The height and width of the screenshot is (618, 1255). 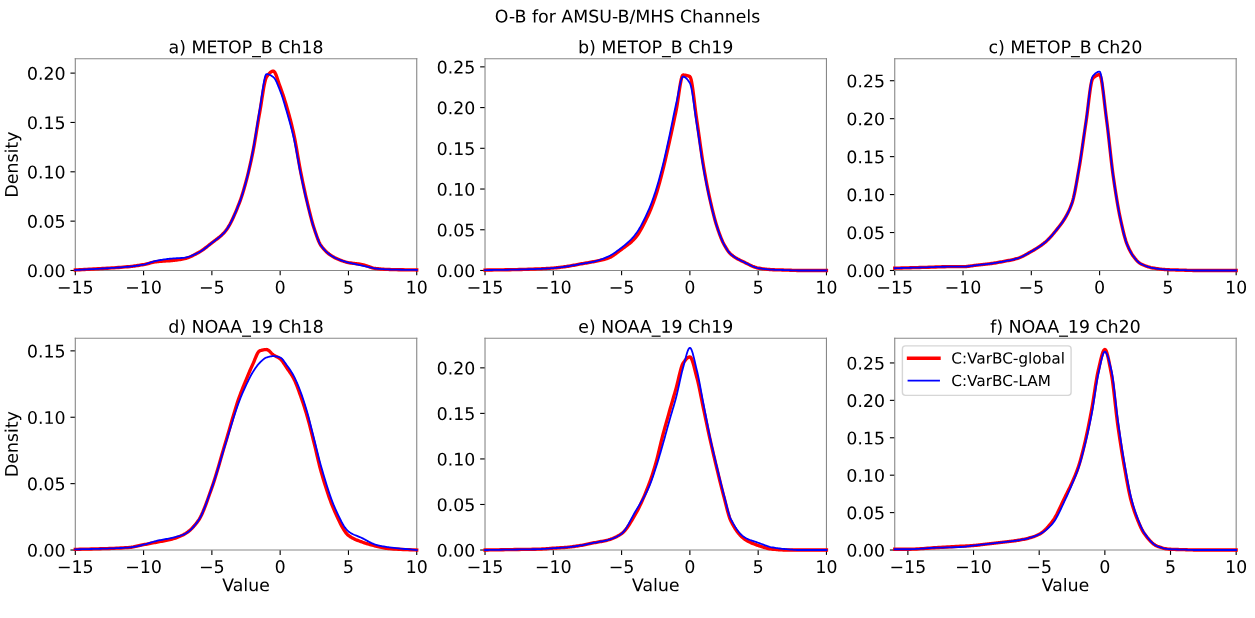 What do you see at coordinates (656, 48) in the screenshot?
I see `chart-title: b) METOP_B Ch19` at bounding box center [656, 48].